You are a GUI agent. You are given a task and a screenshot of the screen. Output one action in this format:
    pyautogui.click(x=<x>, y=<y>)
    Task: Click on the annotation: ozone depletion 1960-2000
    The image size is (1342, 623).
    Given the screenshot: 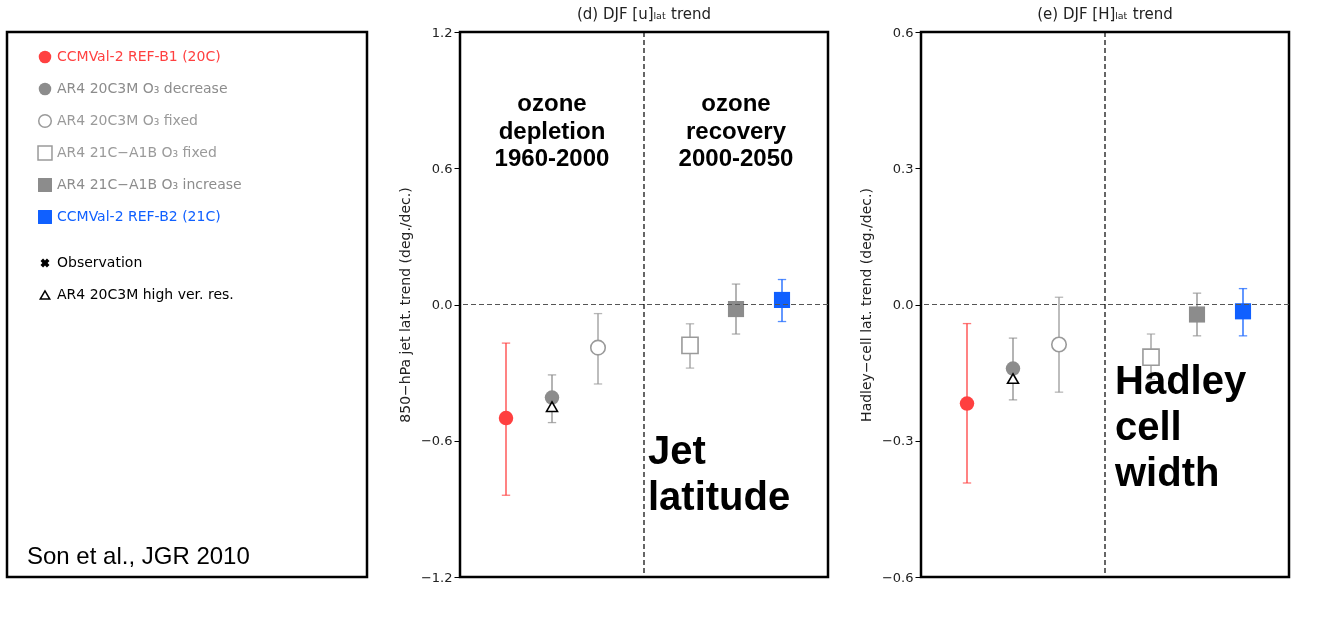 What is the action you would take?
    pyautogui.click(x=552, y=130)
    